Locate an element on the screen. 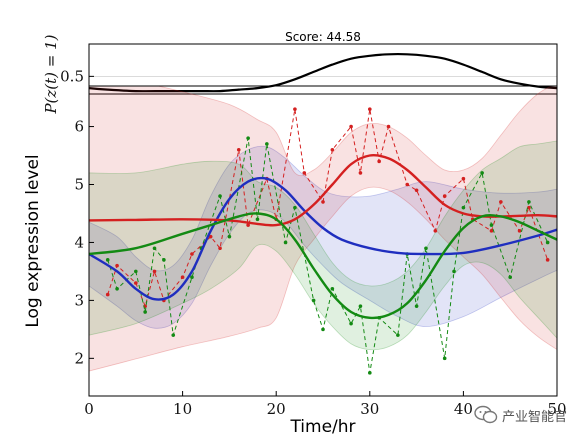 The image size is (587, 440). top-ytick-label: 0.5 is located at coordinates (72, 76).